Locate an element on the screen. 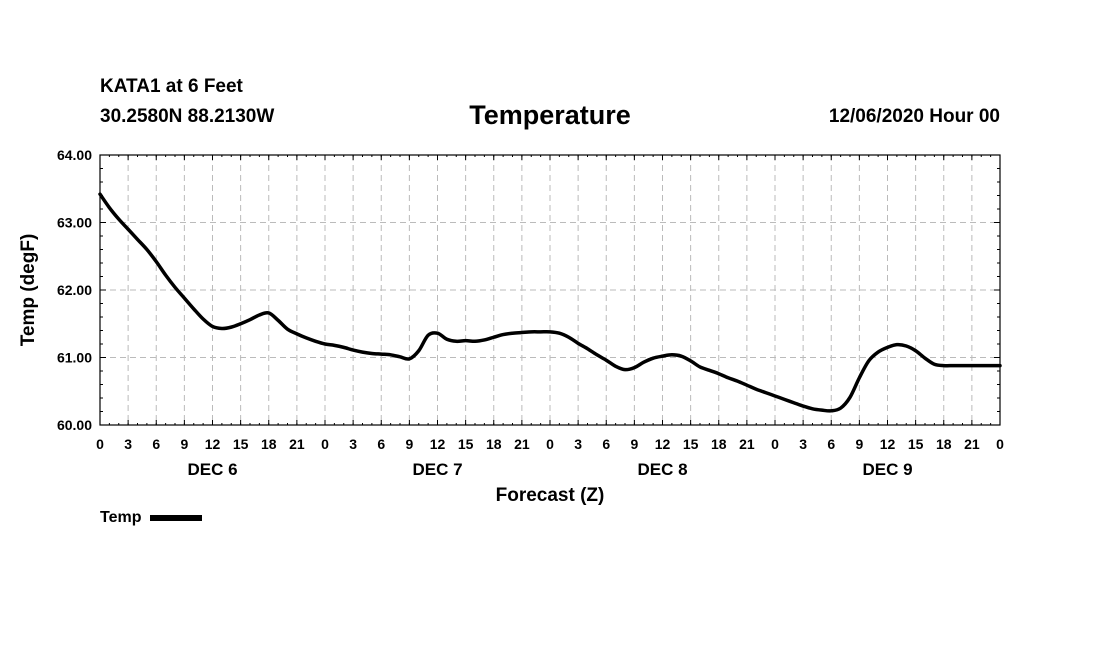 The height and width of the screenshot is (650, 1100). chart-title: Temperature is located at coordinates (550, 115).